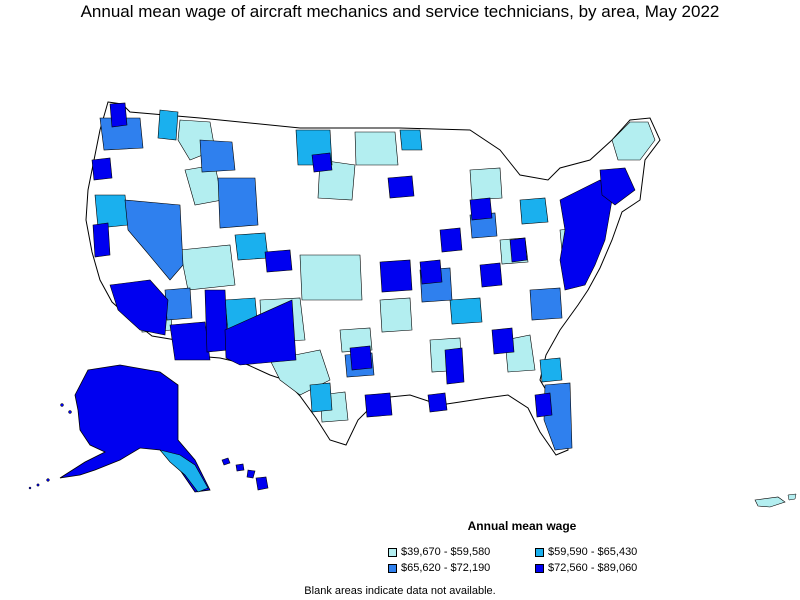 This screenshot has width=800, height=600. Describe the element at coordinates (446, 568) in the screenshot. I see `legend-label: $65,620 - $72,190` at that location.